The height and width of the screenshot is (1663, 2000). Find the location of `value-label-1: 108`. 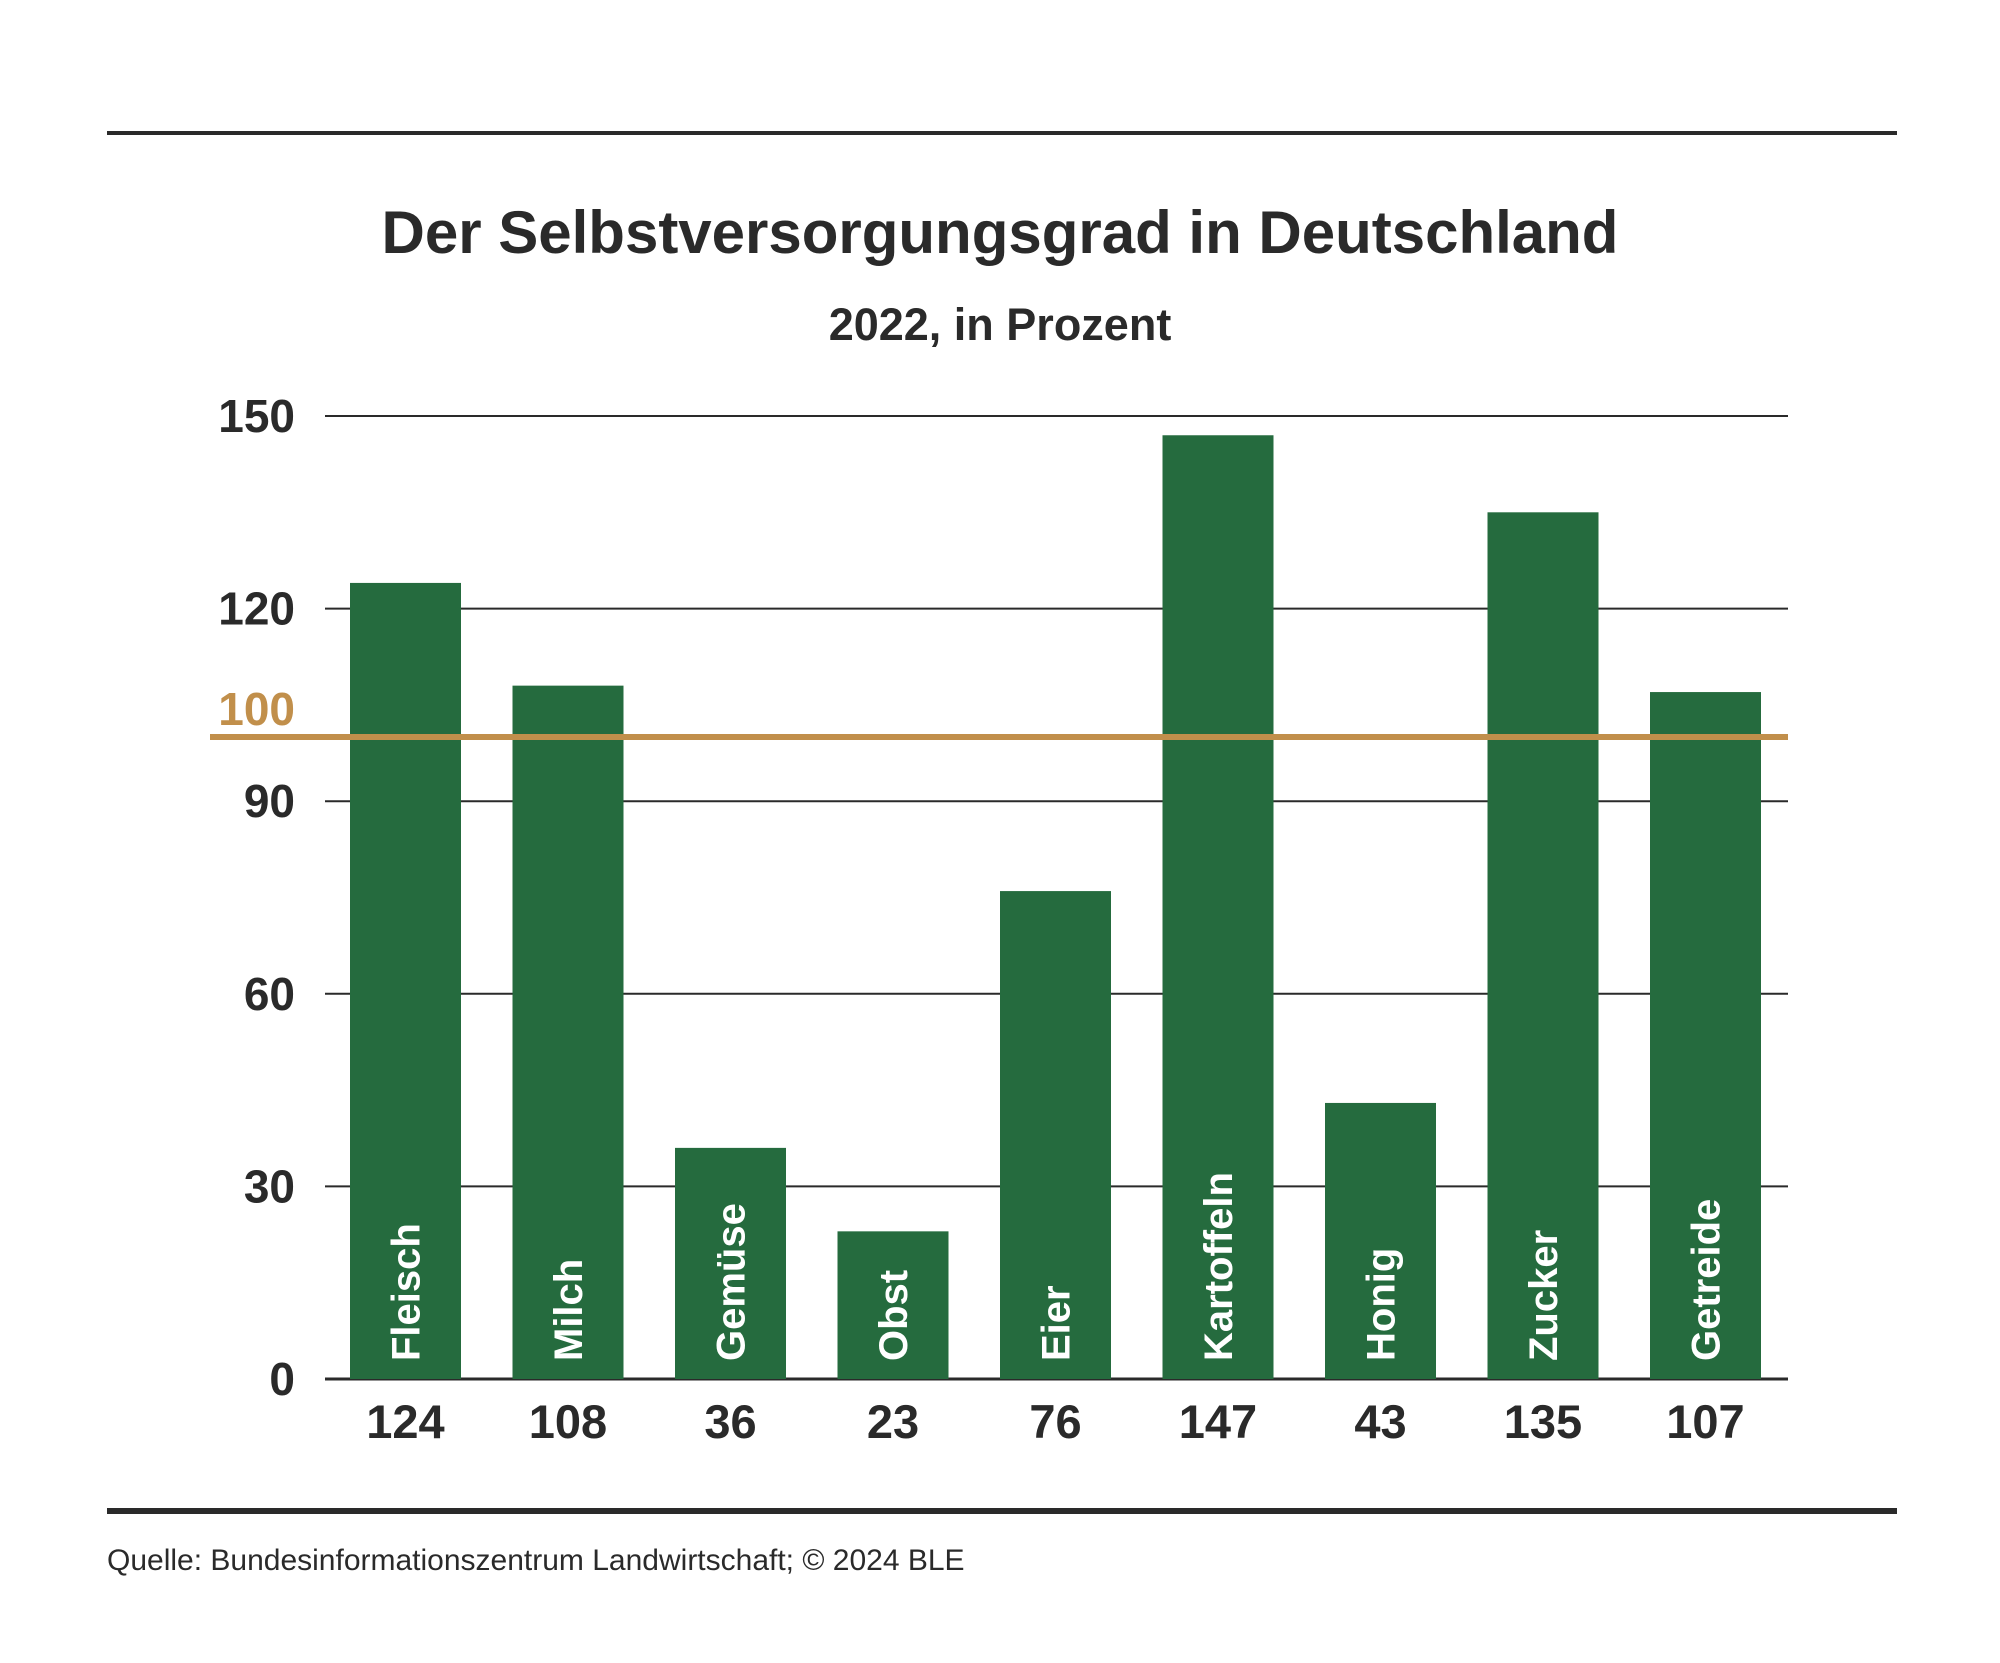

value-label-1: 108 is located at coordinates (568, 1421).